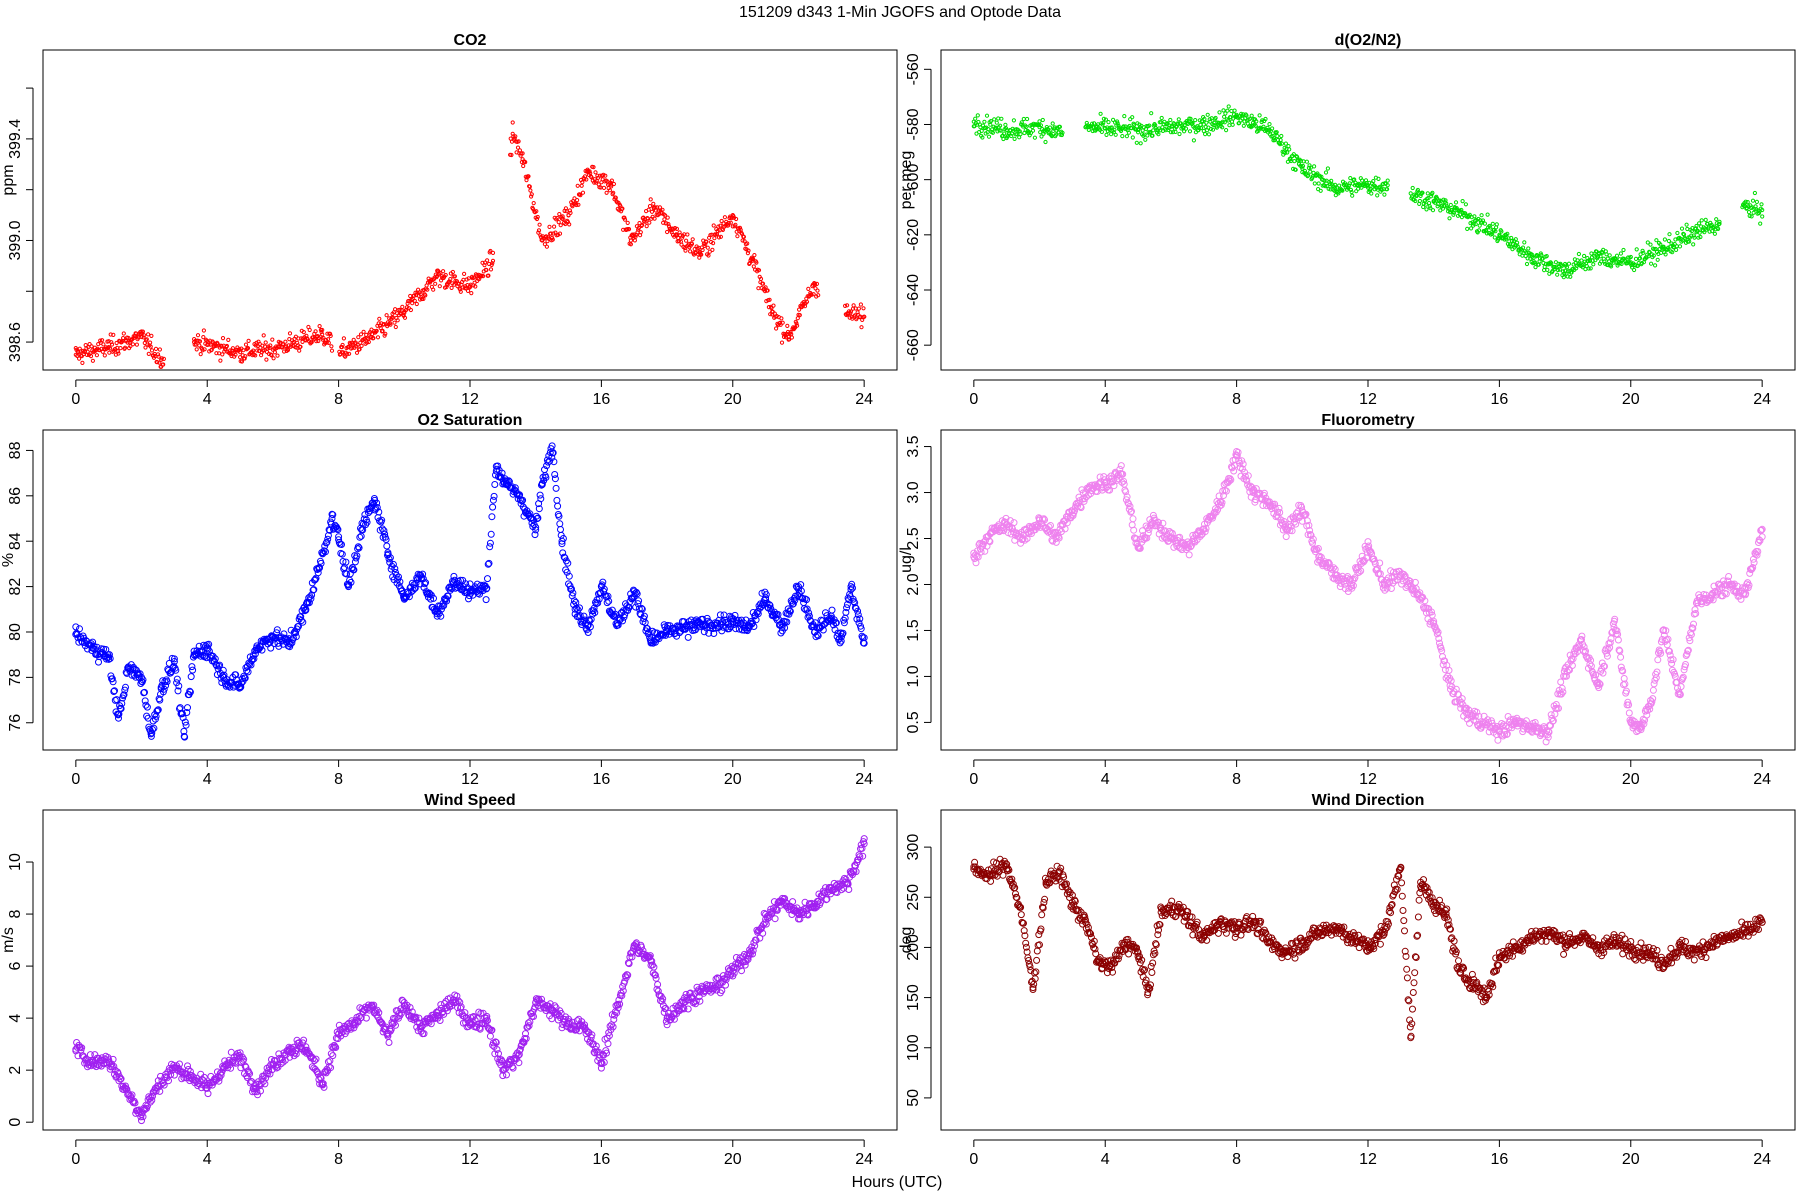  Describe the element at coordinates (1105, 399) in the screenshot. I see `do2n2-x-tick-label: 4` at that location.